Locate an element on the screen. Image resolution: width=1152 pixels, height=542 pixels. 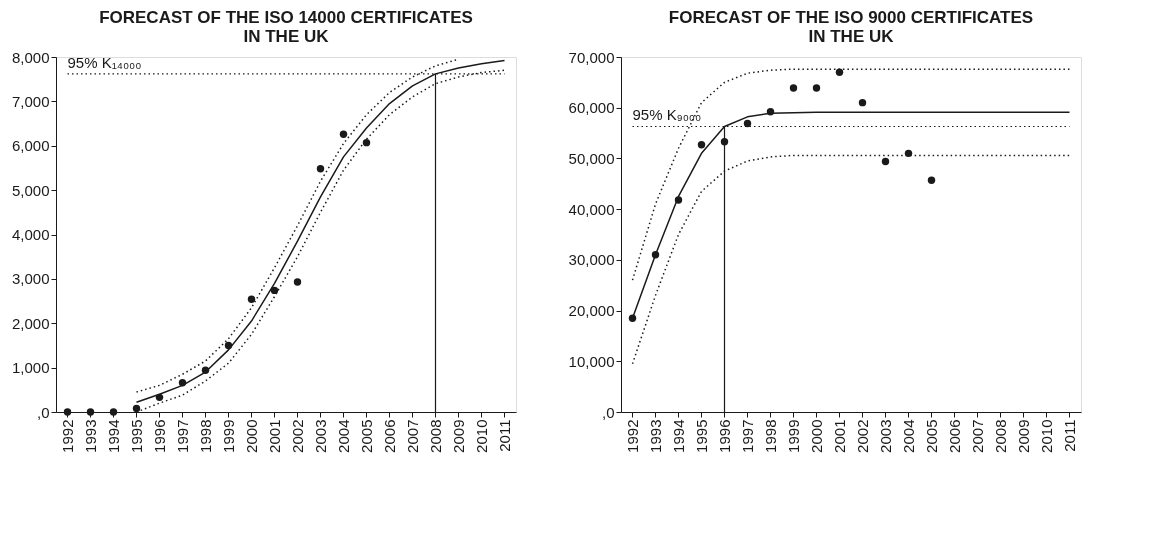
y-tick-label: 50,000 is located at coordinates (591, 158).